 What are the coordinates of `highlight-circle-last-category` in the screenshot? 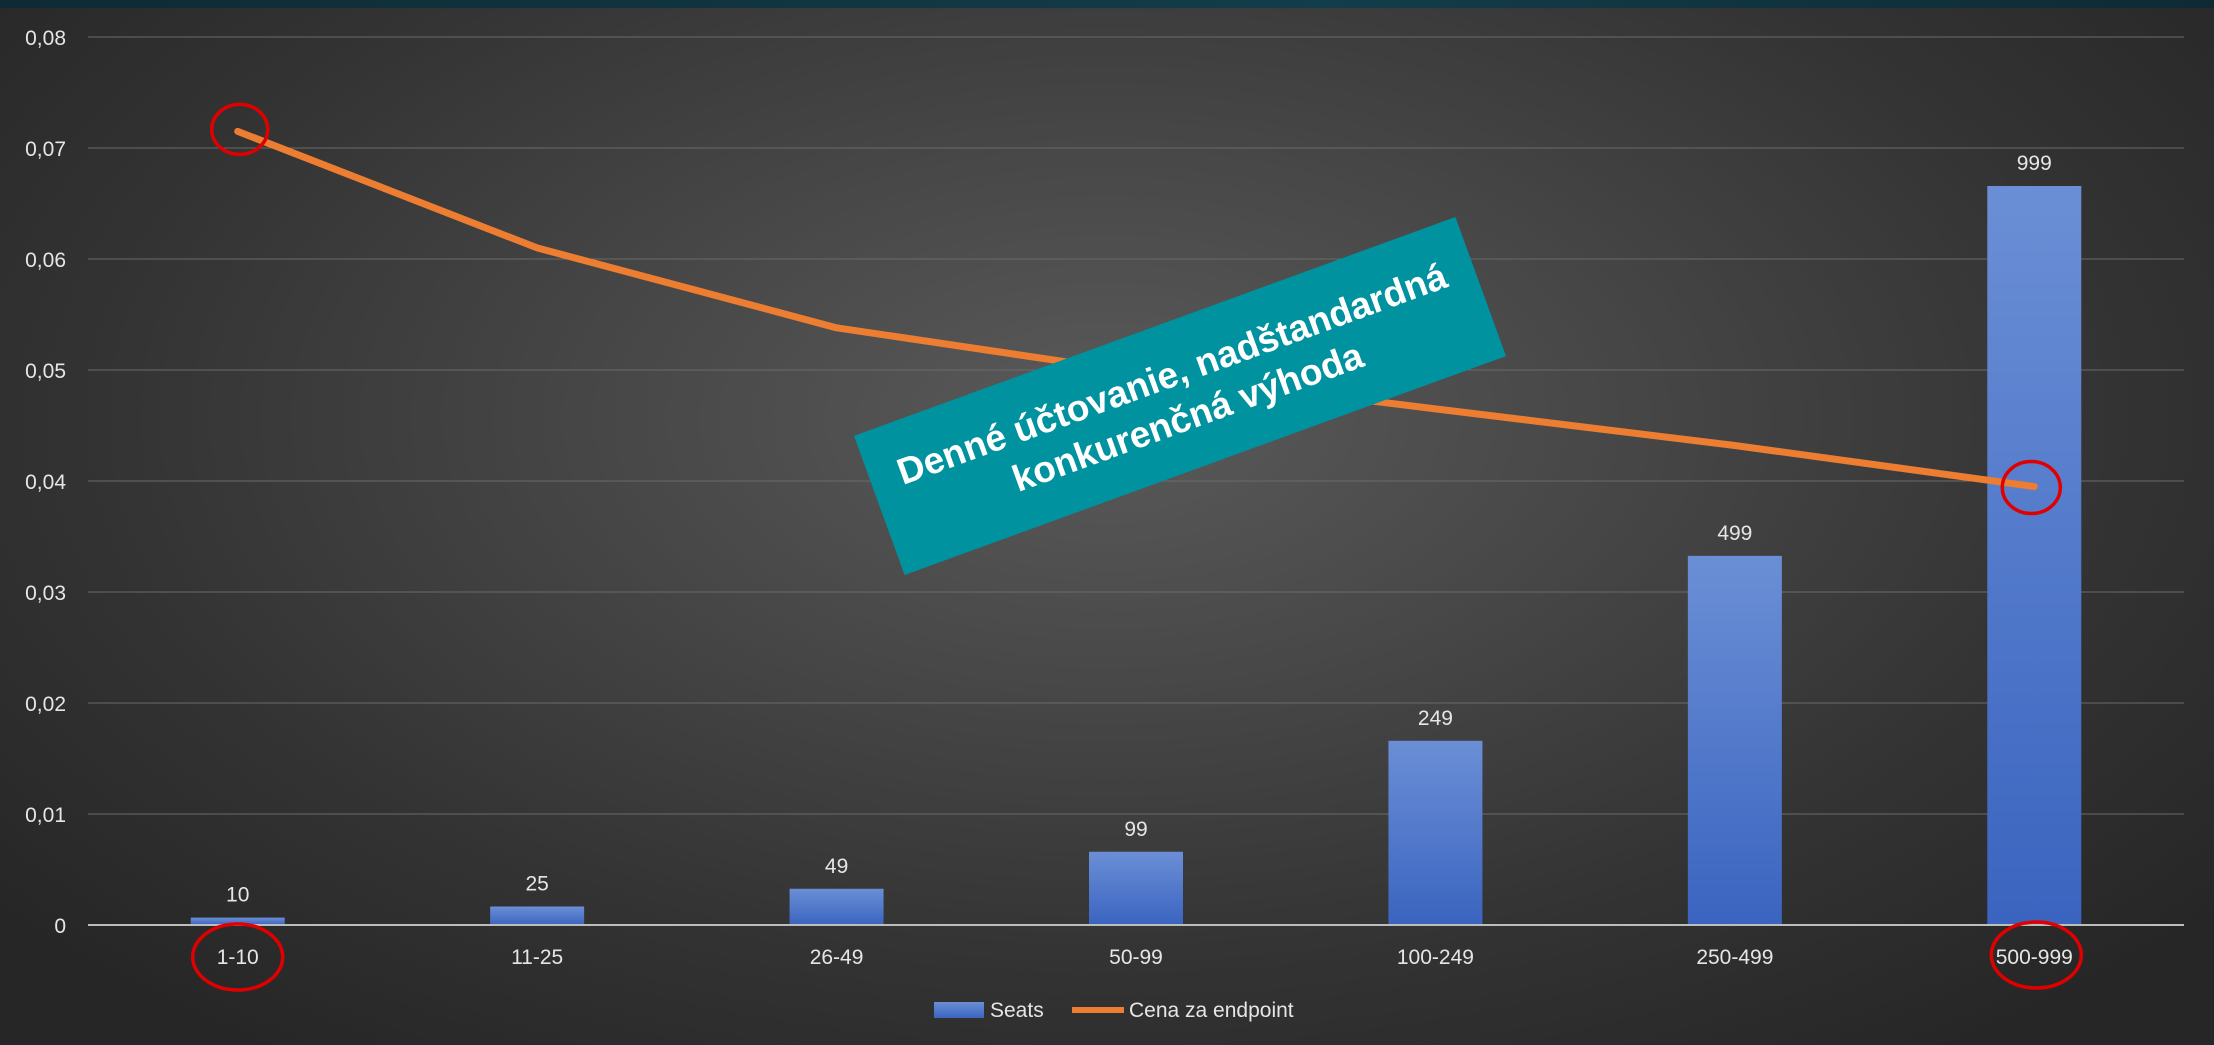 It's located at (2036, 955).